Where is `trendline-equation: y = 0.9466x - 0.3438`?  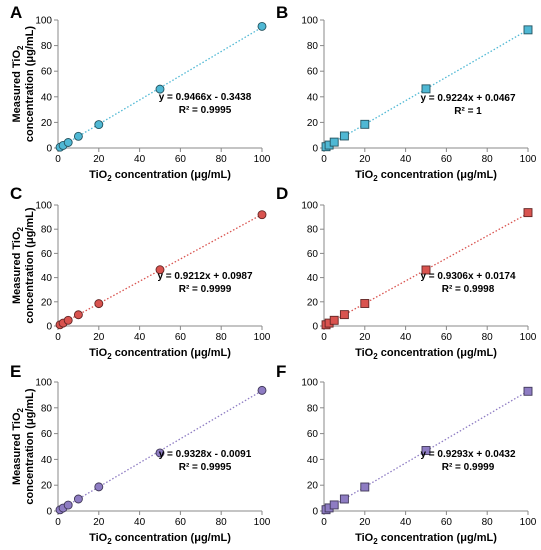 trendline-equation: y = 0.9466x - 0.3438 is located at coordinates (205, 97).